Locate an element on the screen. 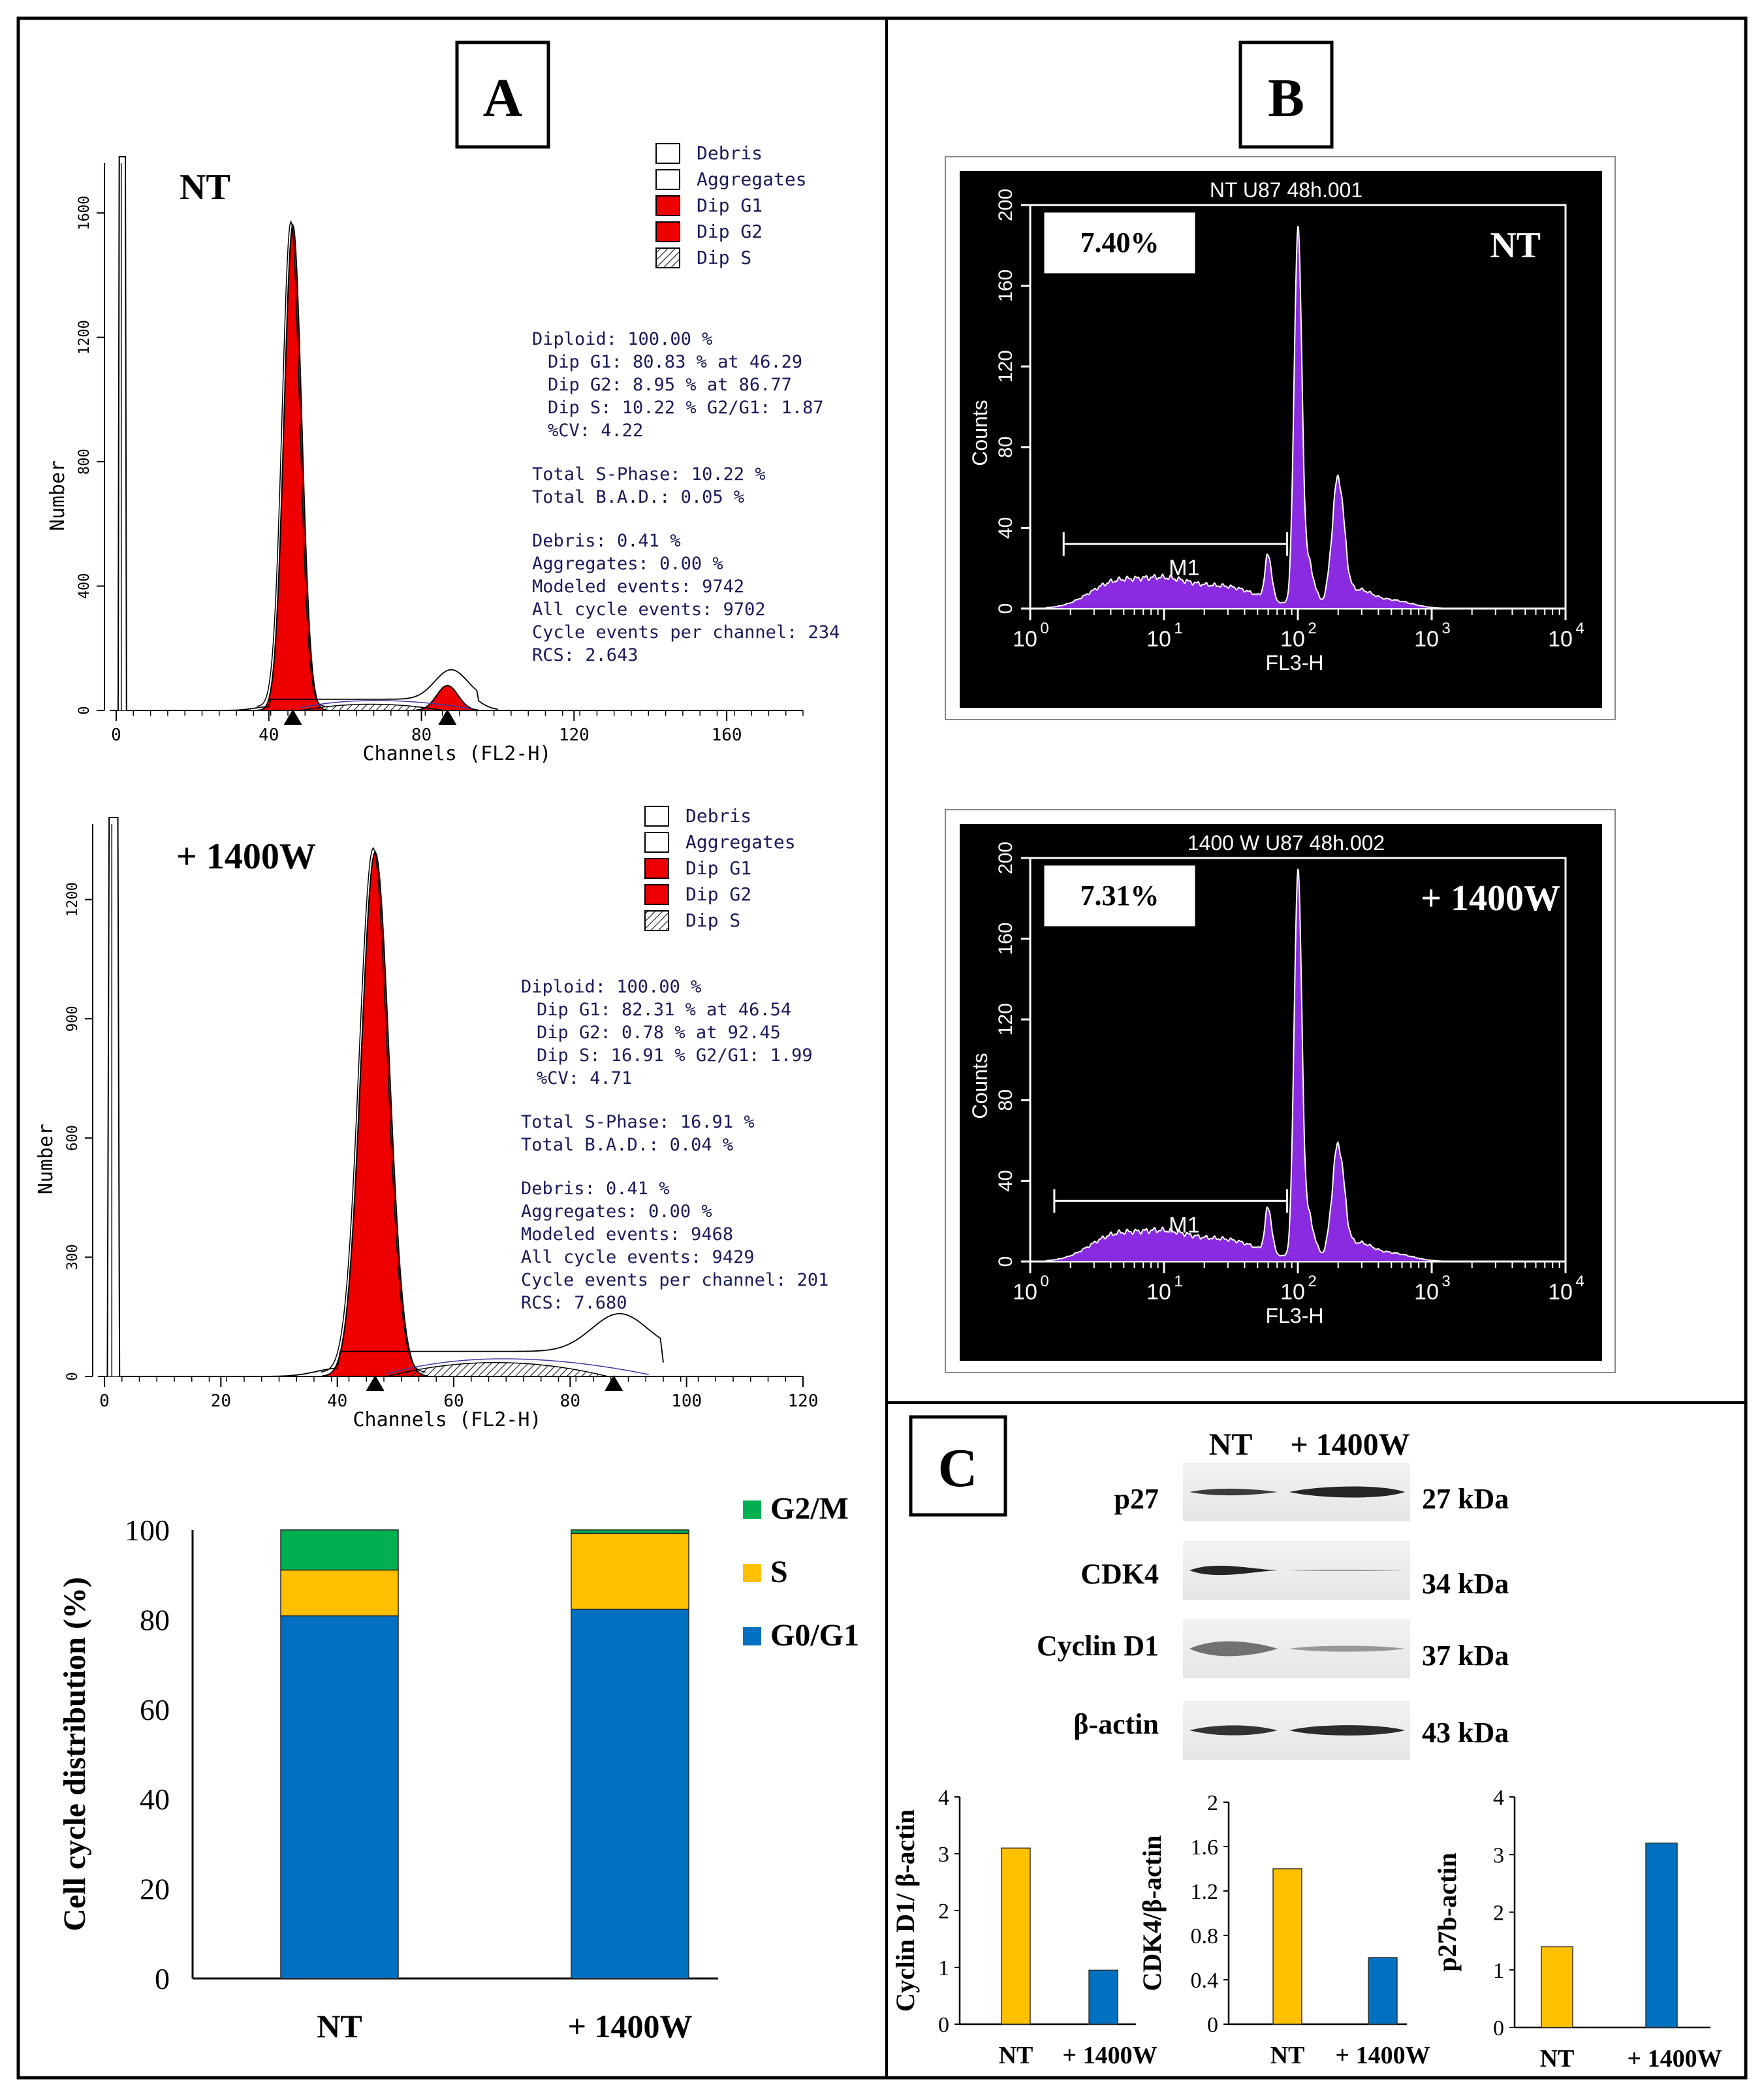 This screenshot has width=1764, height=2096. y-tick-label: 120 is located at coordinates (1005, 1019).